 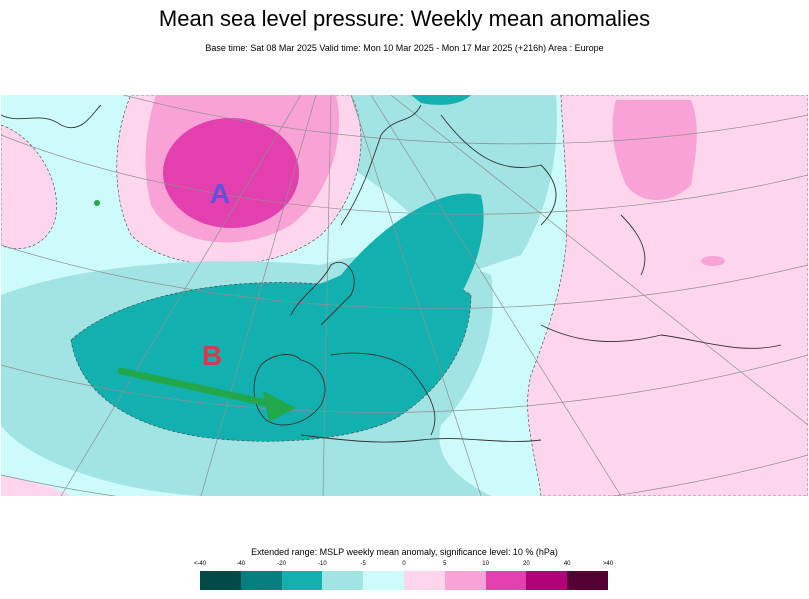 I want to click on arrow, so click(x=206, y=394).